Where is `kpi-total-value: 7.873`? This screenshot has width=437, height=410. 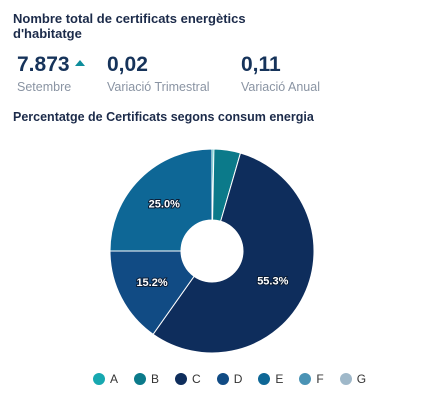
kpi-total-value: 7.873 is located at coordinates (43, 64).